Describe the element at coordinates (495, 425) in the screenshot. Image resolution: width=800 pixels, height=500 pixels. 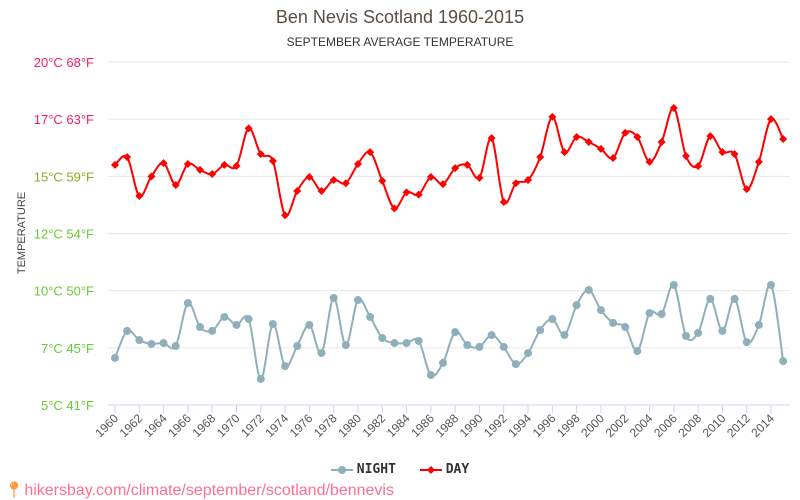
I see `x-tick-label: 1992` at that location.